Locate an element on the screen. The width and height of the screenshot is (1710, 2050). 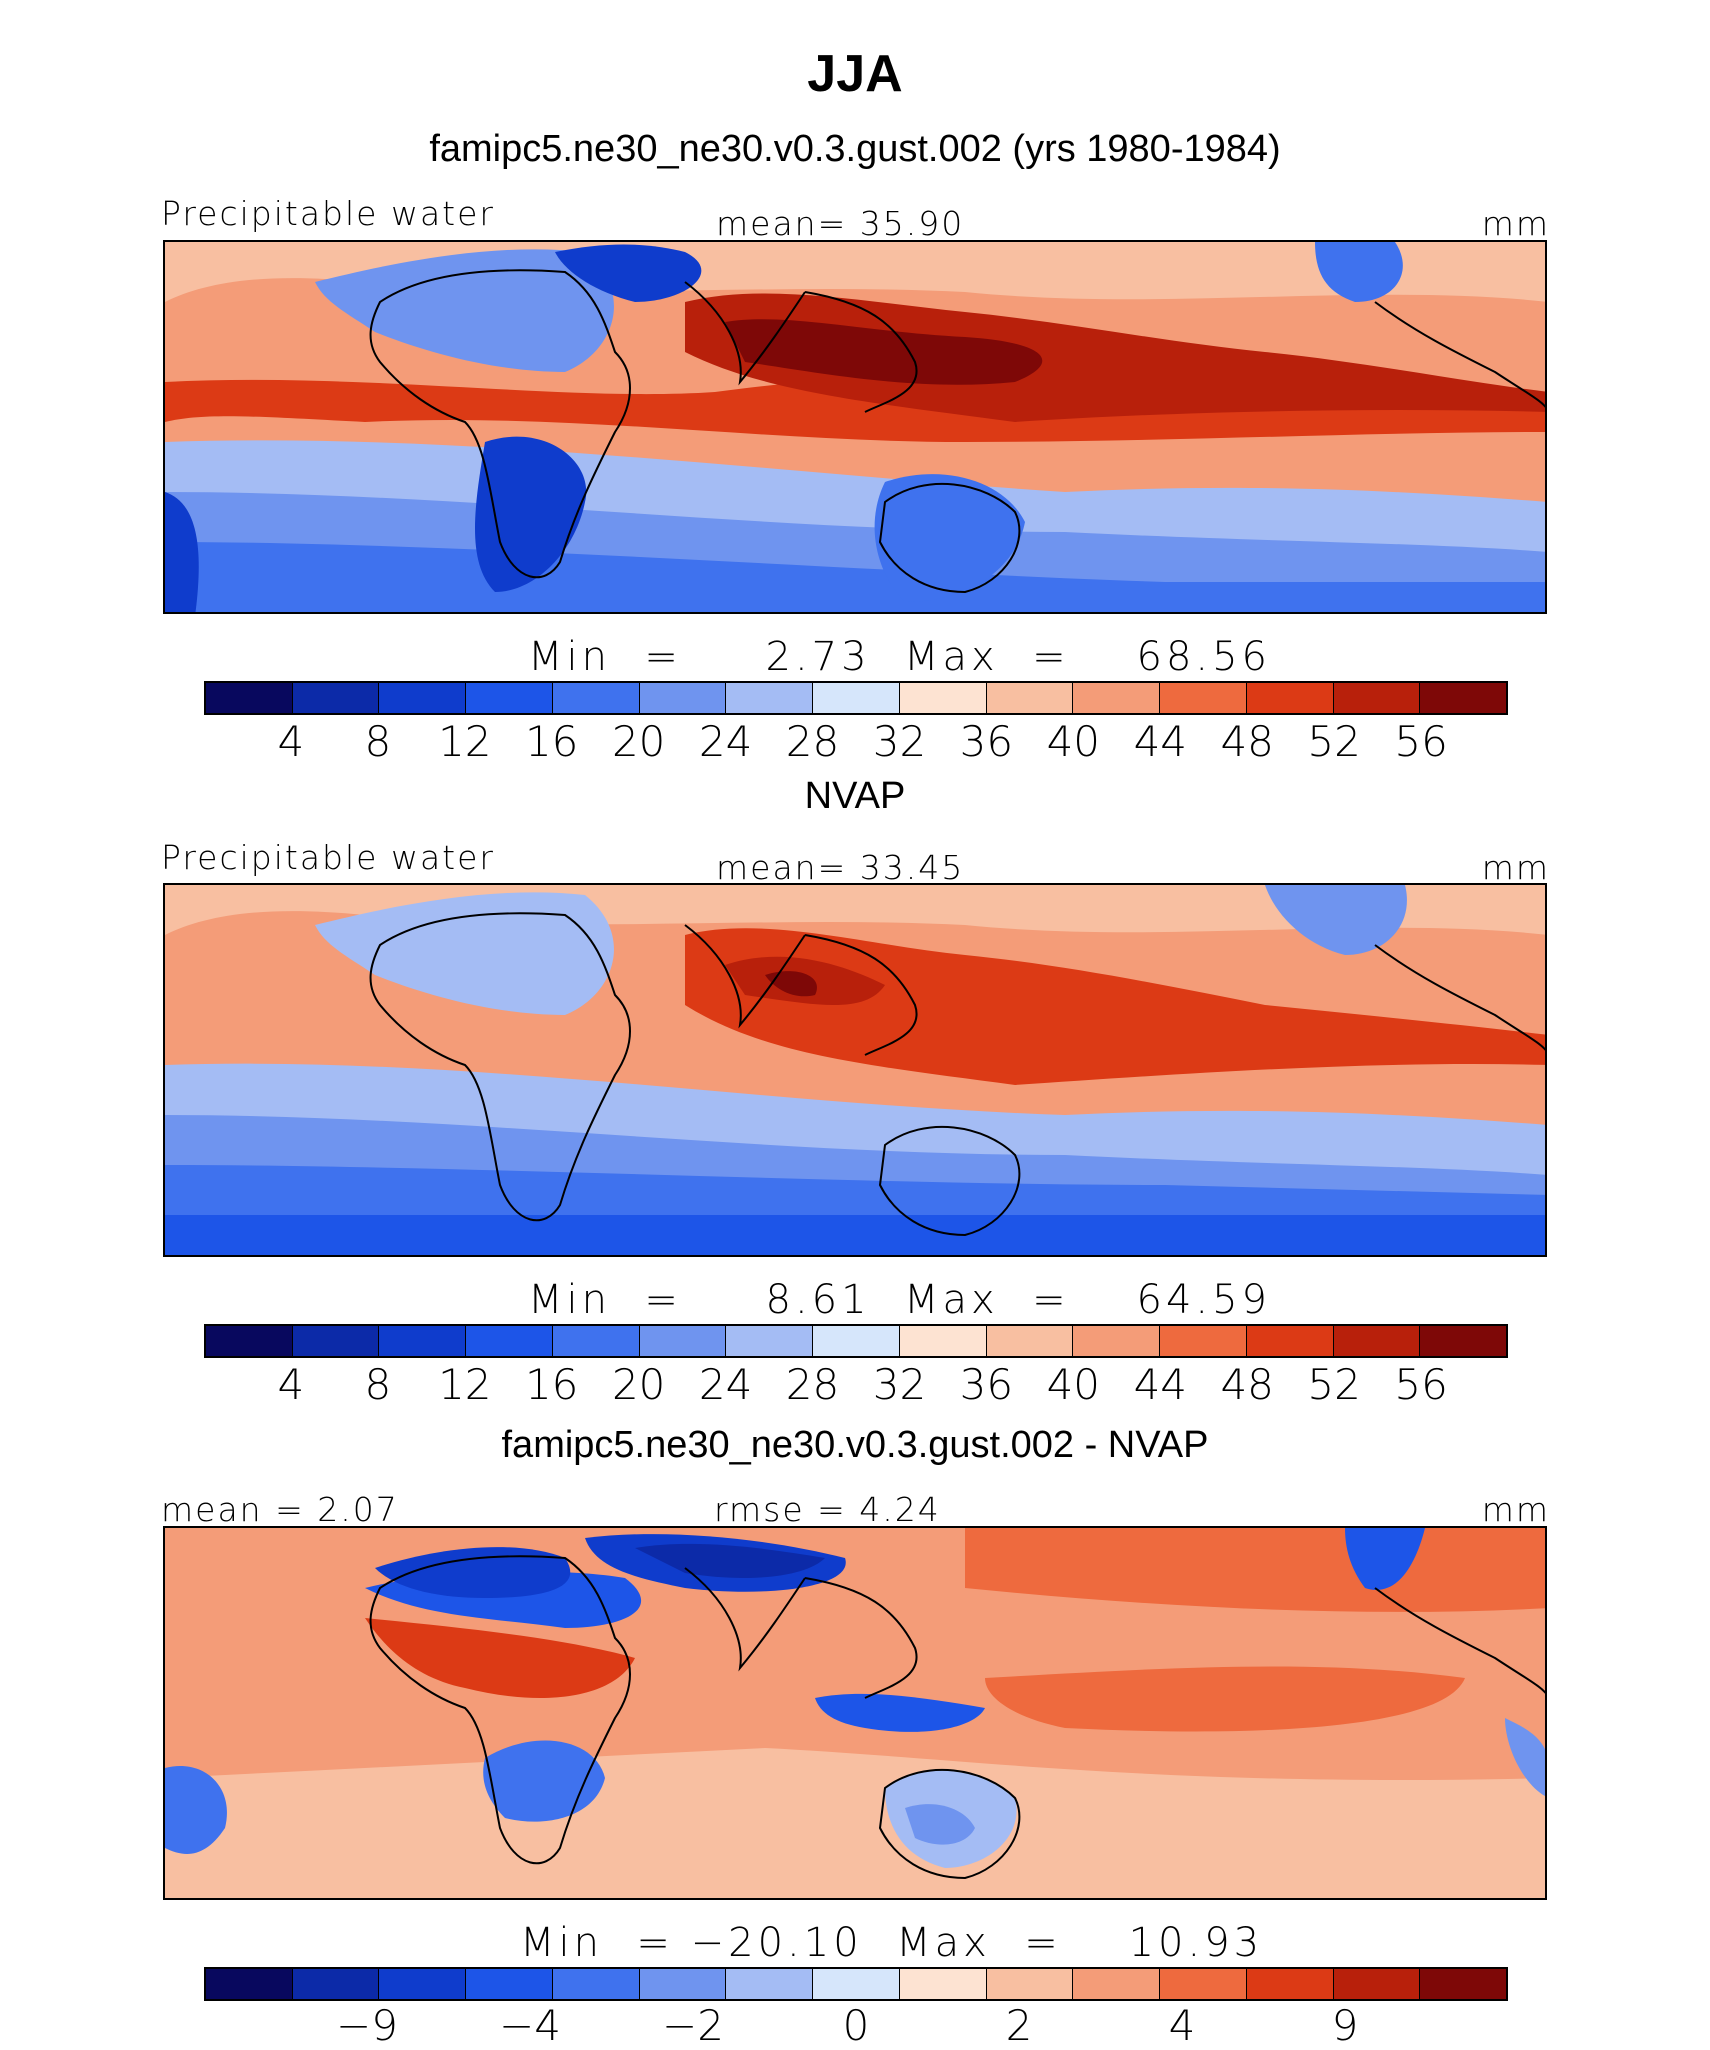
colorbar-tick: −2 is located at coordinates (693, 2025).